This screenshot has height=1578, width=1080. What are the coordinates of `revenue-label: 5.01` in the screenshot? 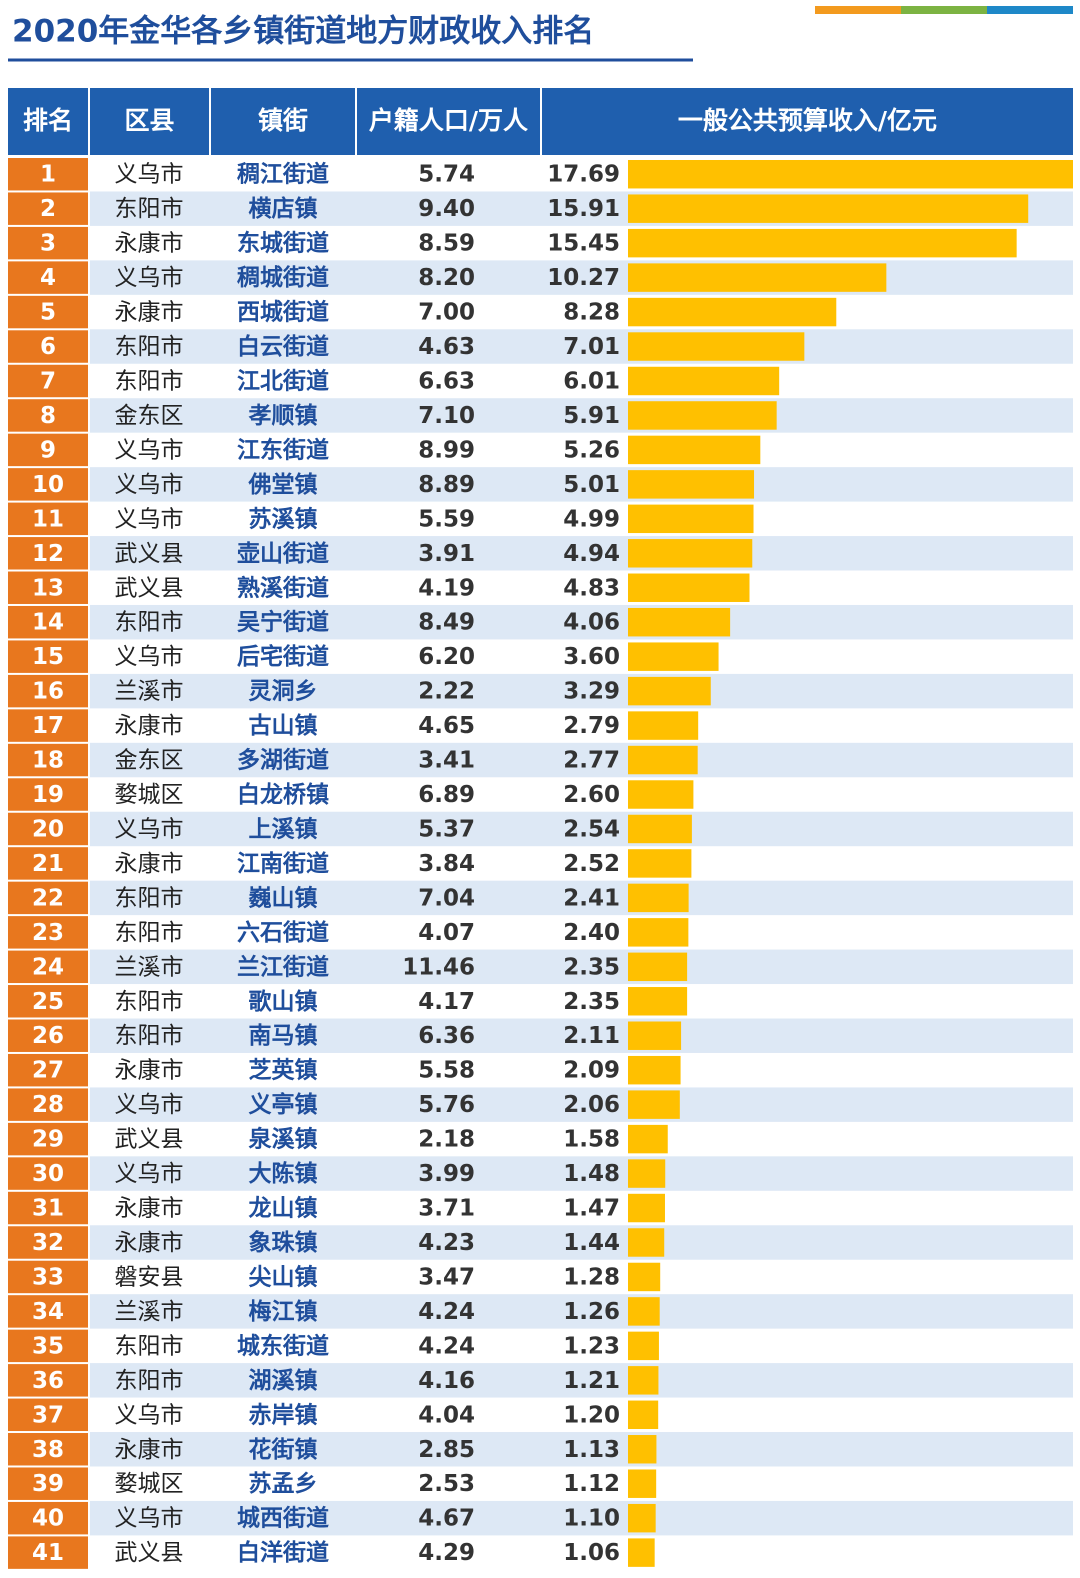 It's located at (591, 485).